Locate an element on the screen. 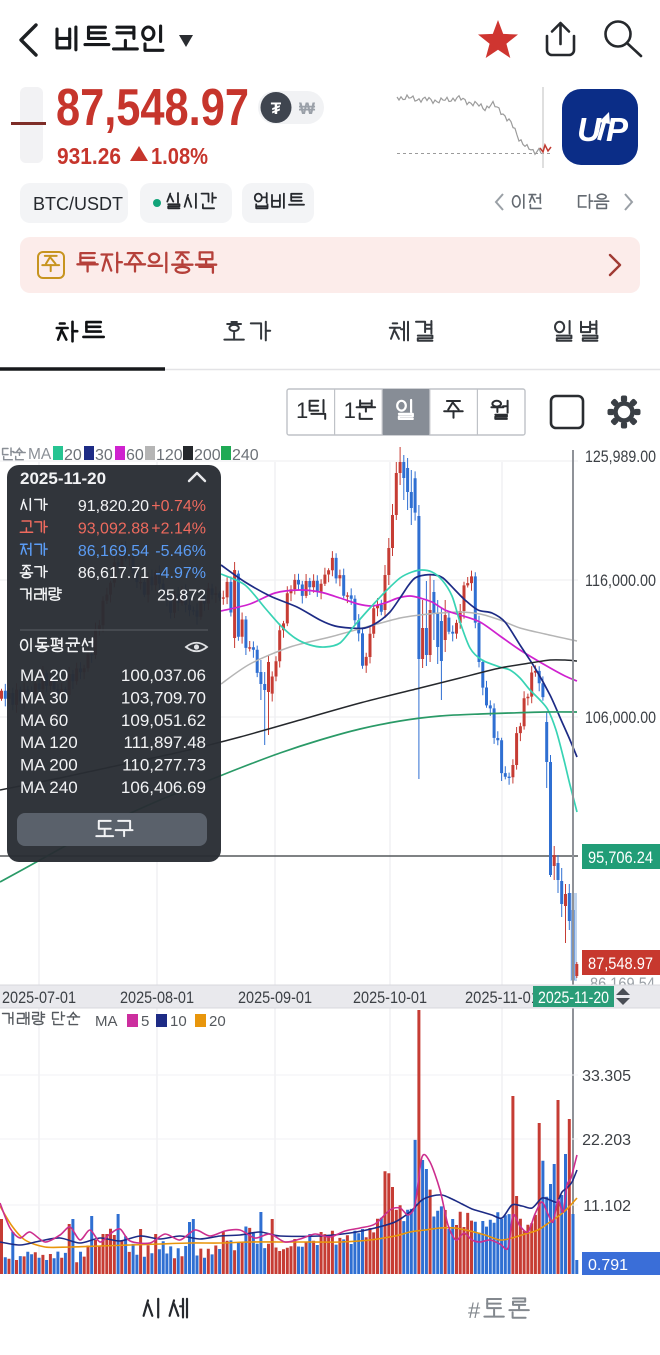 The image size is (660, 1355). svg-text: 106,406.69 is located at coordinates (163, 787).